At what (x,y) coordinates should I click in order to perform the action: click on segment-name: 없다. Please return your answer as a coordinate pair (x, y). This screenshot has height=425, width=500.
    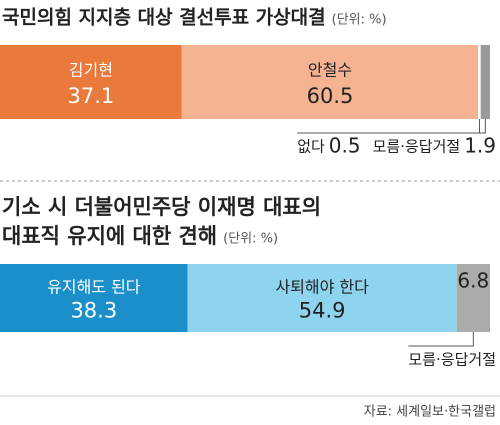
    Looking at the image, I should click on (311, 147).